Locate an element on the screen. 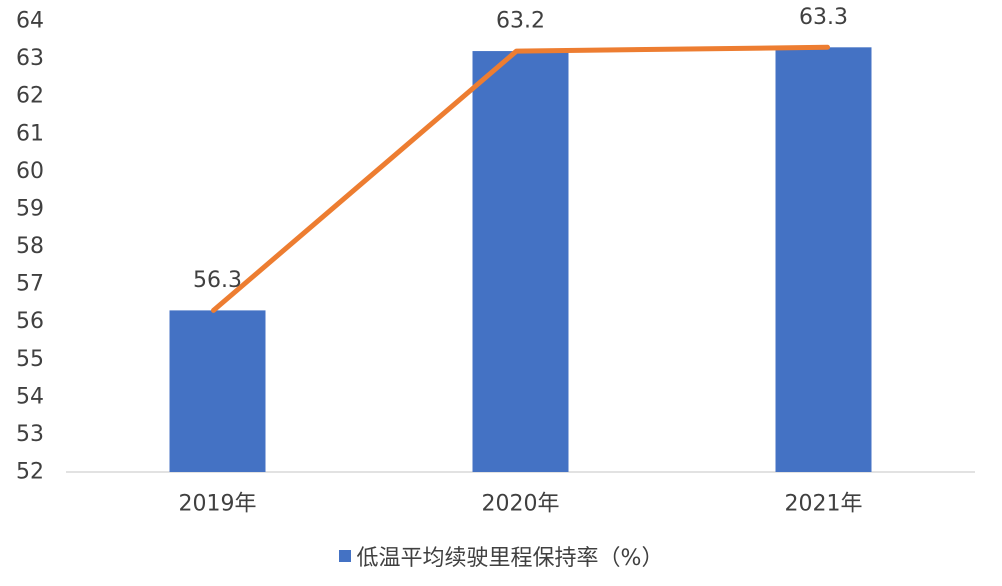 This screenshot has height=586, width=1002. x-tick-label: 2021年 is located at coordinates (824, 504).